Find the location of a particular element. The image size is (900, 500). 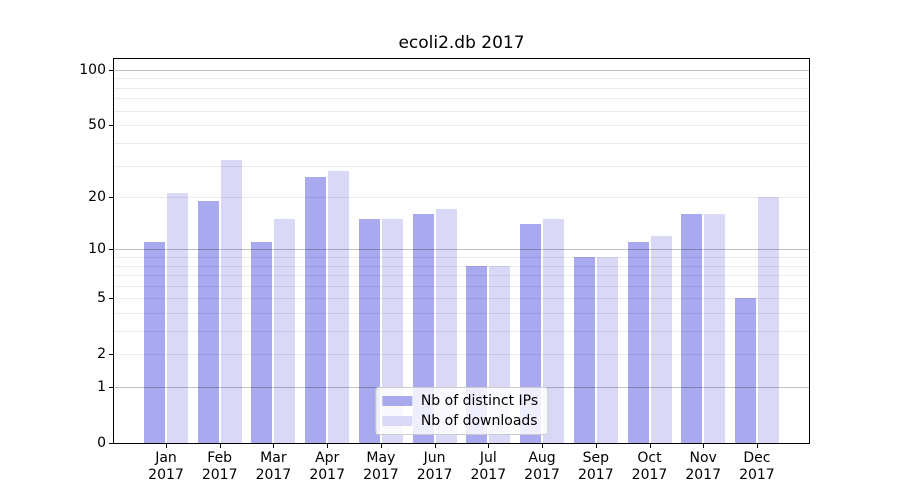

x-tick-label: Jul 2017 is located at coordinates (488, 466).